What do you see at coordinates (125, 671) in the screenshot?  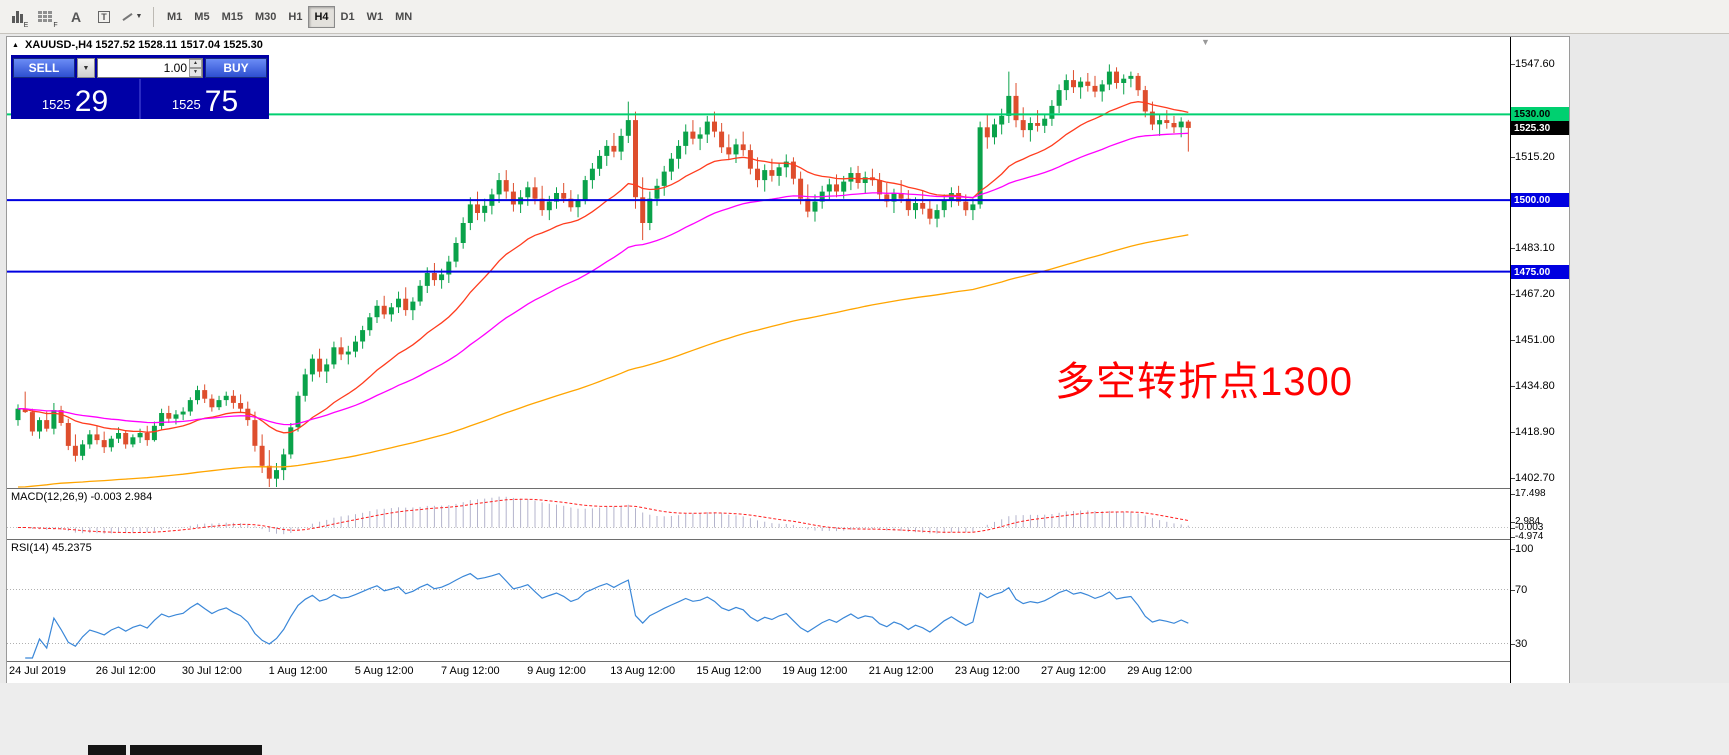 I see `time-axis-label: 26 Jul 12:00` at bounding box center [125, 671].